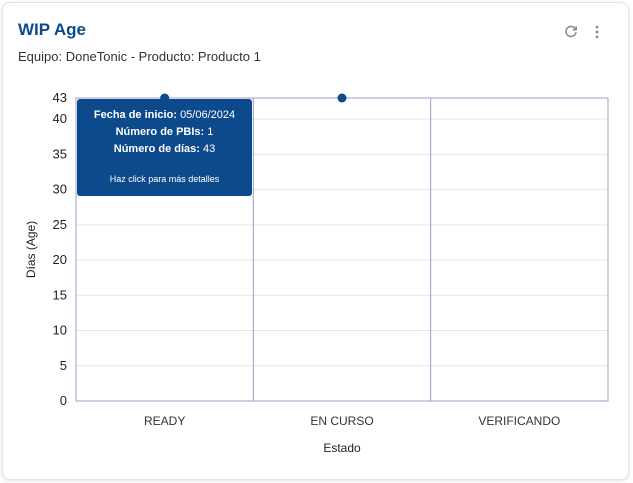 The height and width of the screenshot is (483, 633). What do you see at coordinates (60, 224) in the screenshot?
I see `y-tick-label: 25` at bounding box center [60, 224].